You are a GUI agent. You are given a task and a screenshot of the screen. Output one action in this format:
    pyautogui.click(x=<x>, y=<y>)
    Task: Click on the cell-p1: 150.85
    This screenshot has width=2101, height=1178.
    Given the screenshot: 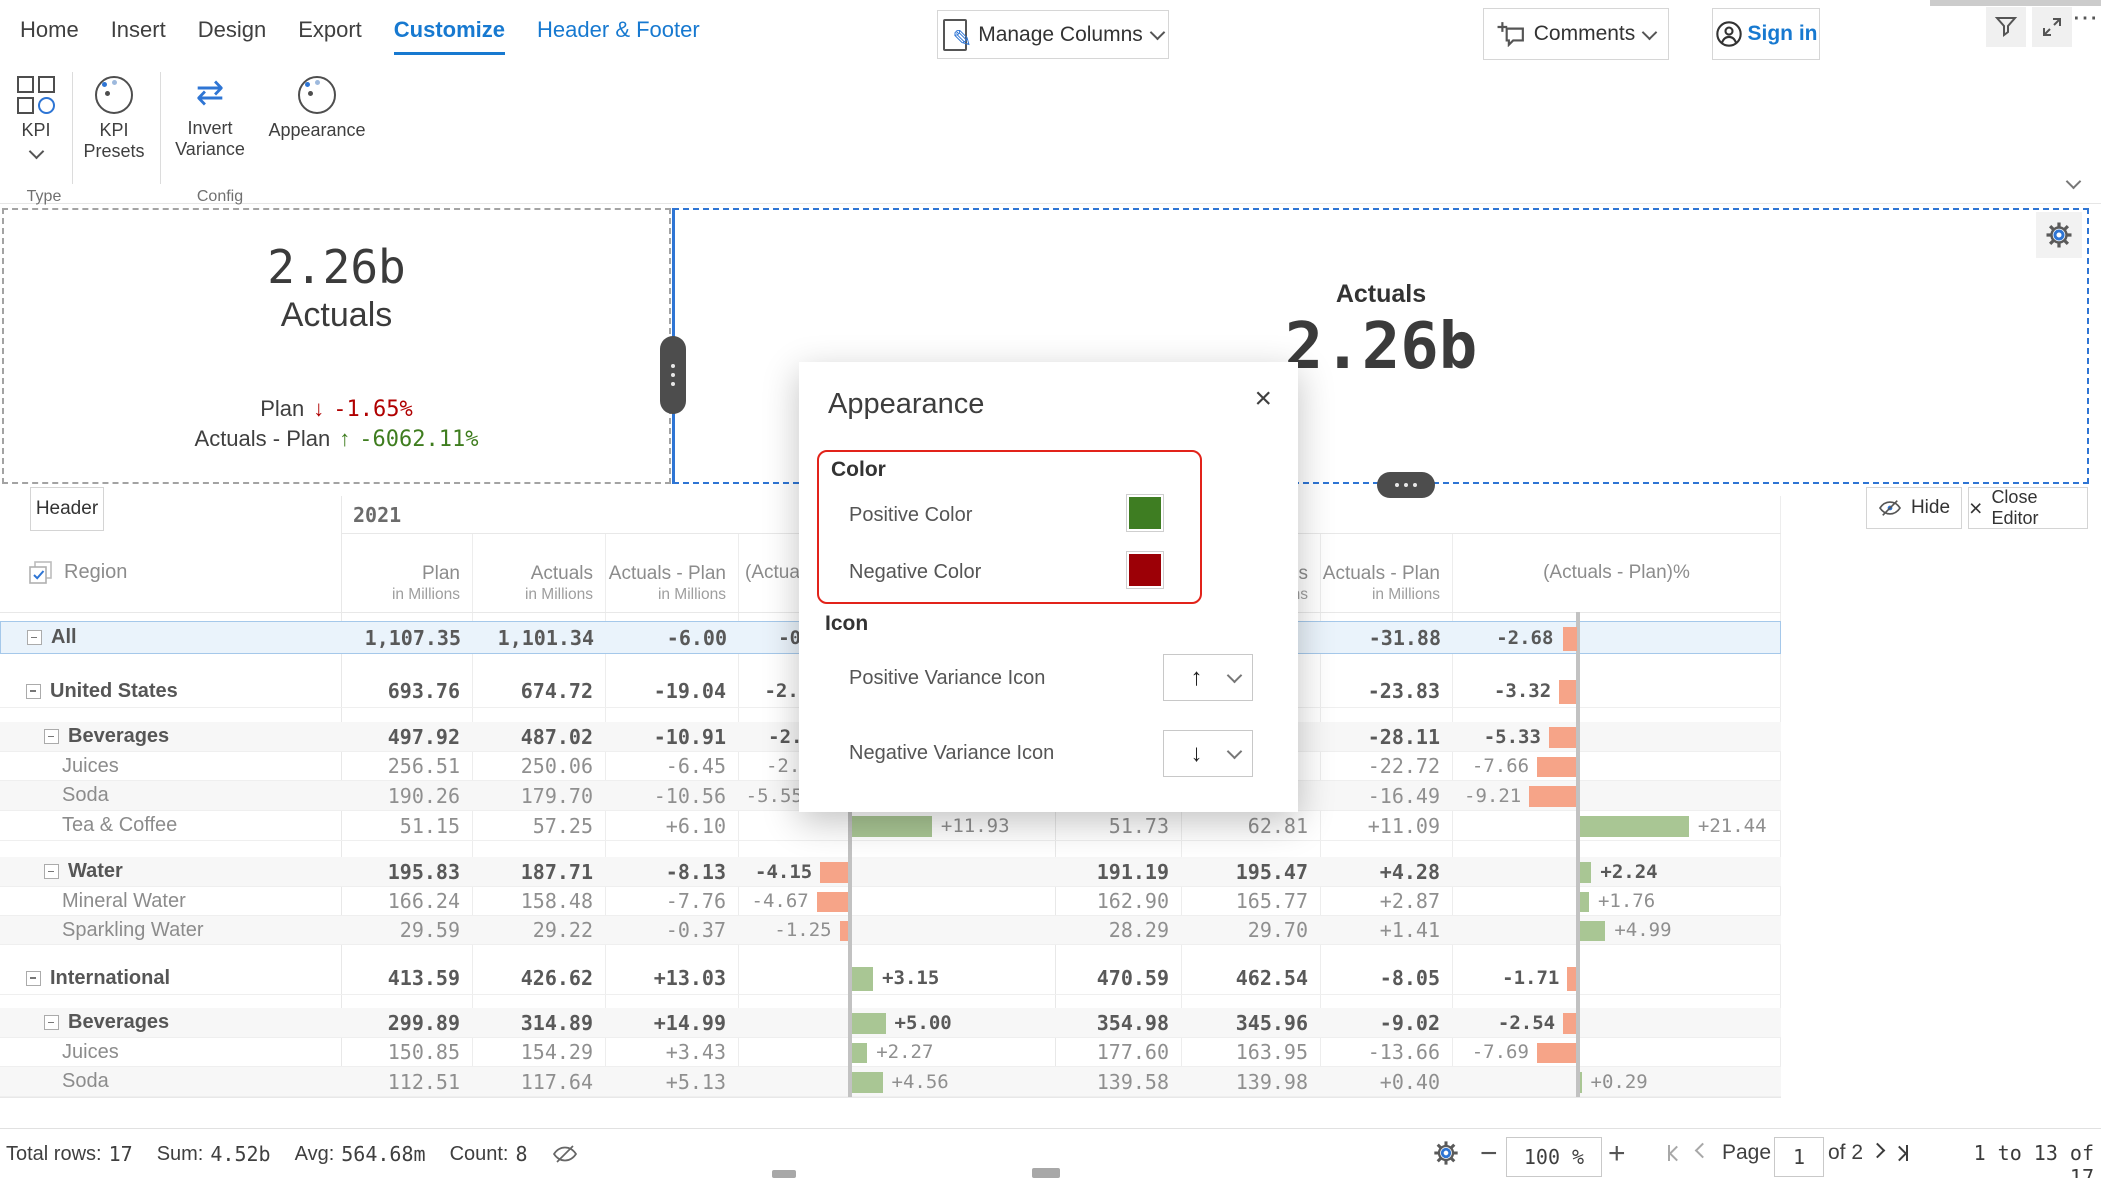 What is the action you would take?
    pyautogui.click(x=423, y=1052)
    